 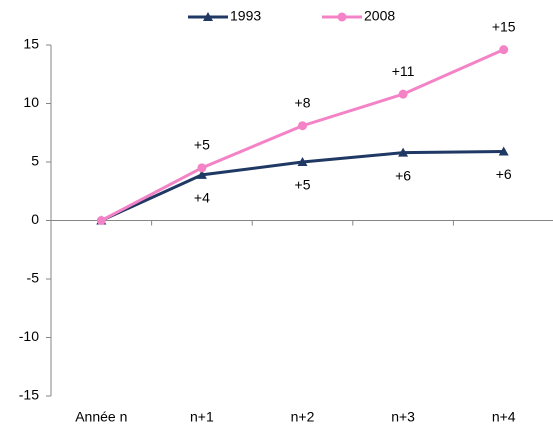 What do you see at coordinates (31, 44) in the screenshot?
I see `y-tick-label: 15` at bounding box center [31, 44].